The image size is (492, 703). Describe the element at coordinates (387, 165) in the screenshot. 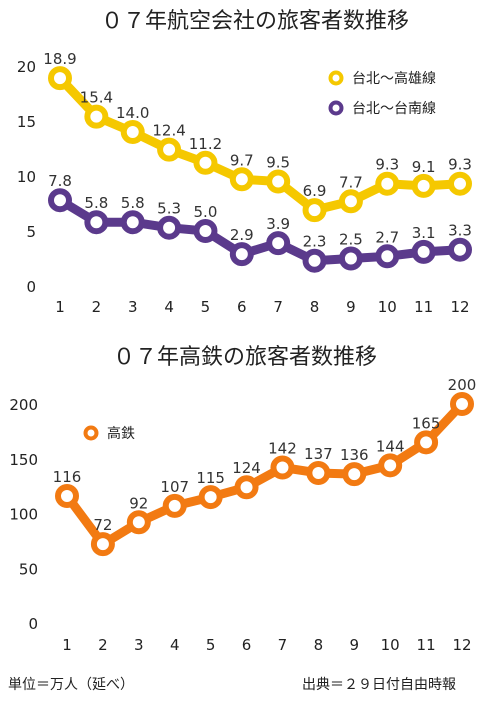

I see `data-label: 9.3` at that location.